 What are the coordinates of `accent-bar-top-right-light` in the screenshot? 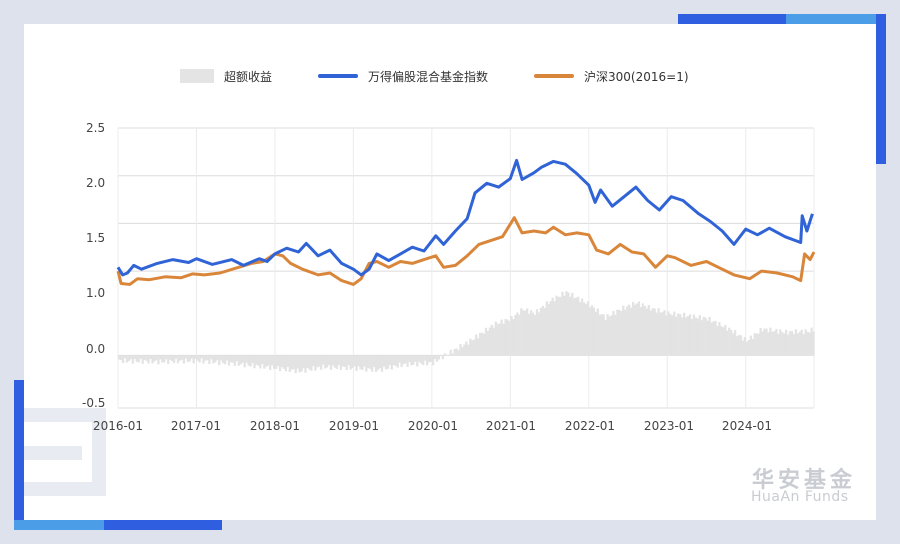 It's located at (832, 19).